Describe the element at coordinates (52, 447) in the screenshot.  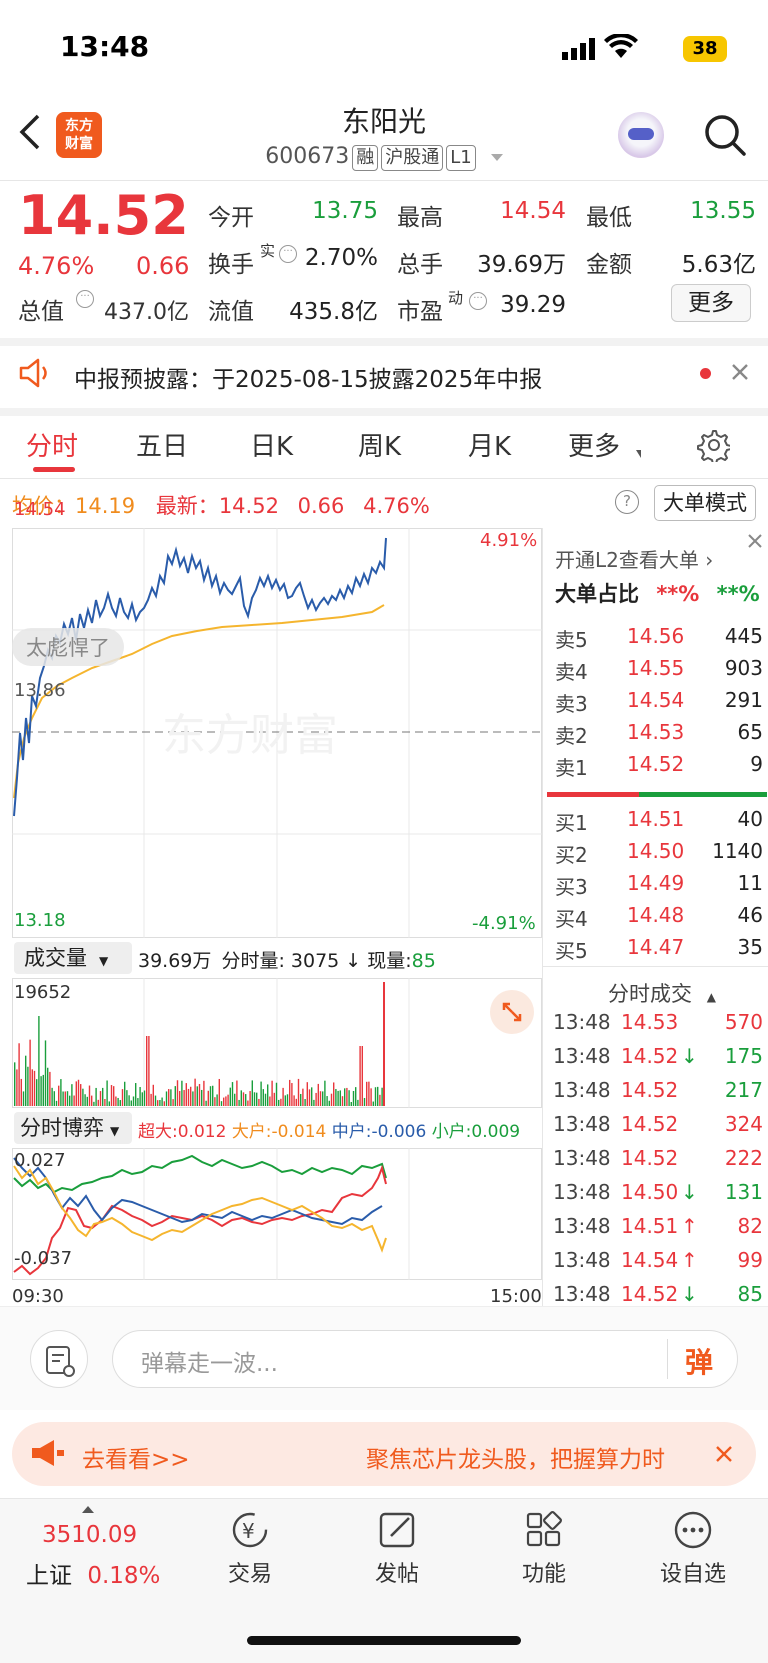
I see `tab-intraday: 分时` at that location.